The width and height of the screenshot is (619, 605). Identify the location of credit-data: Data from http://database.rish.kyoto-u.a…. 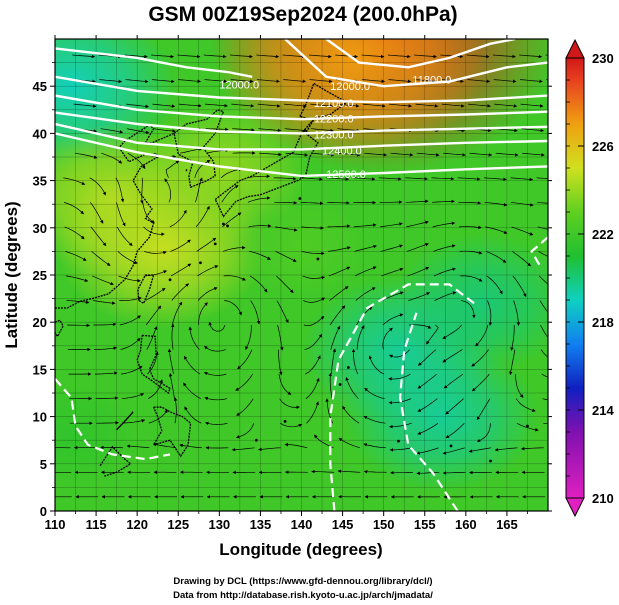
(303, 595).